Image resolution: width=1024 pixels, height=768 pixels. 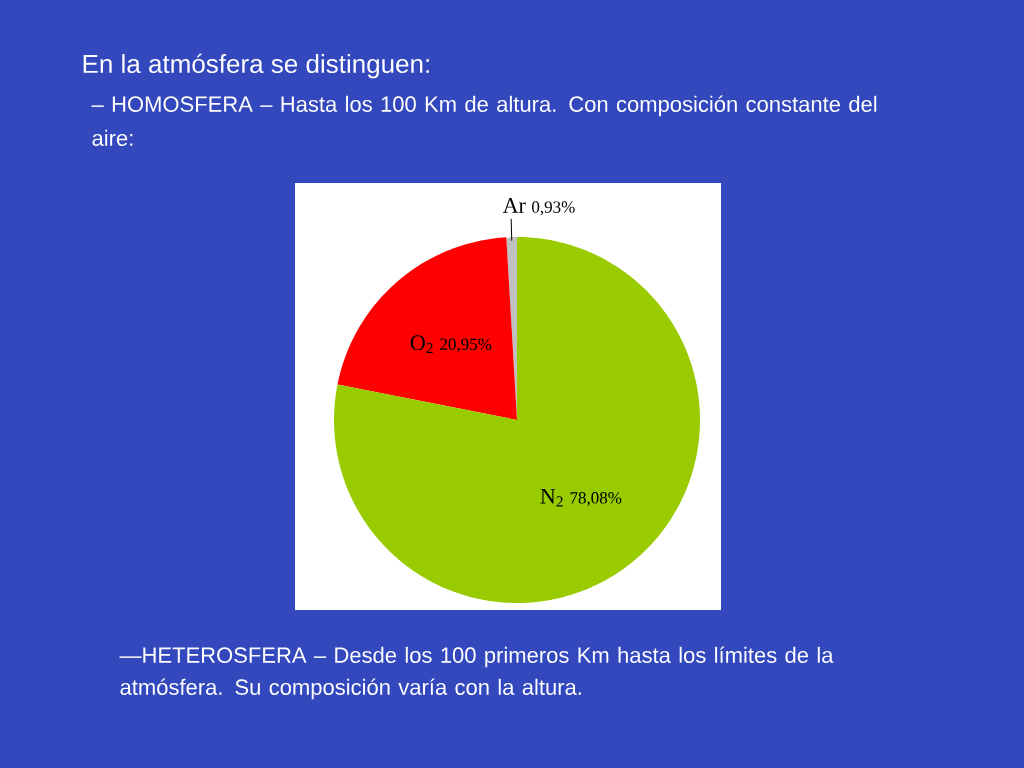 I want to click on text: —HETEROSFERA – Desde los 100 primeros Km hasta los límites de la atmósfera. Su composición varía con la altura., so click(x=476, y=673).